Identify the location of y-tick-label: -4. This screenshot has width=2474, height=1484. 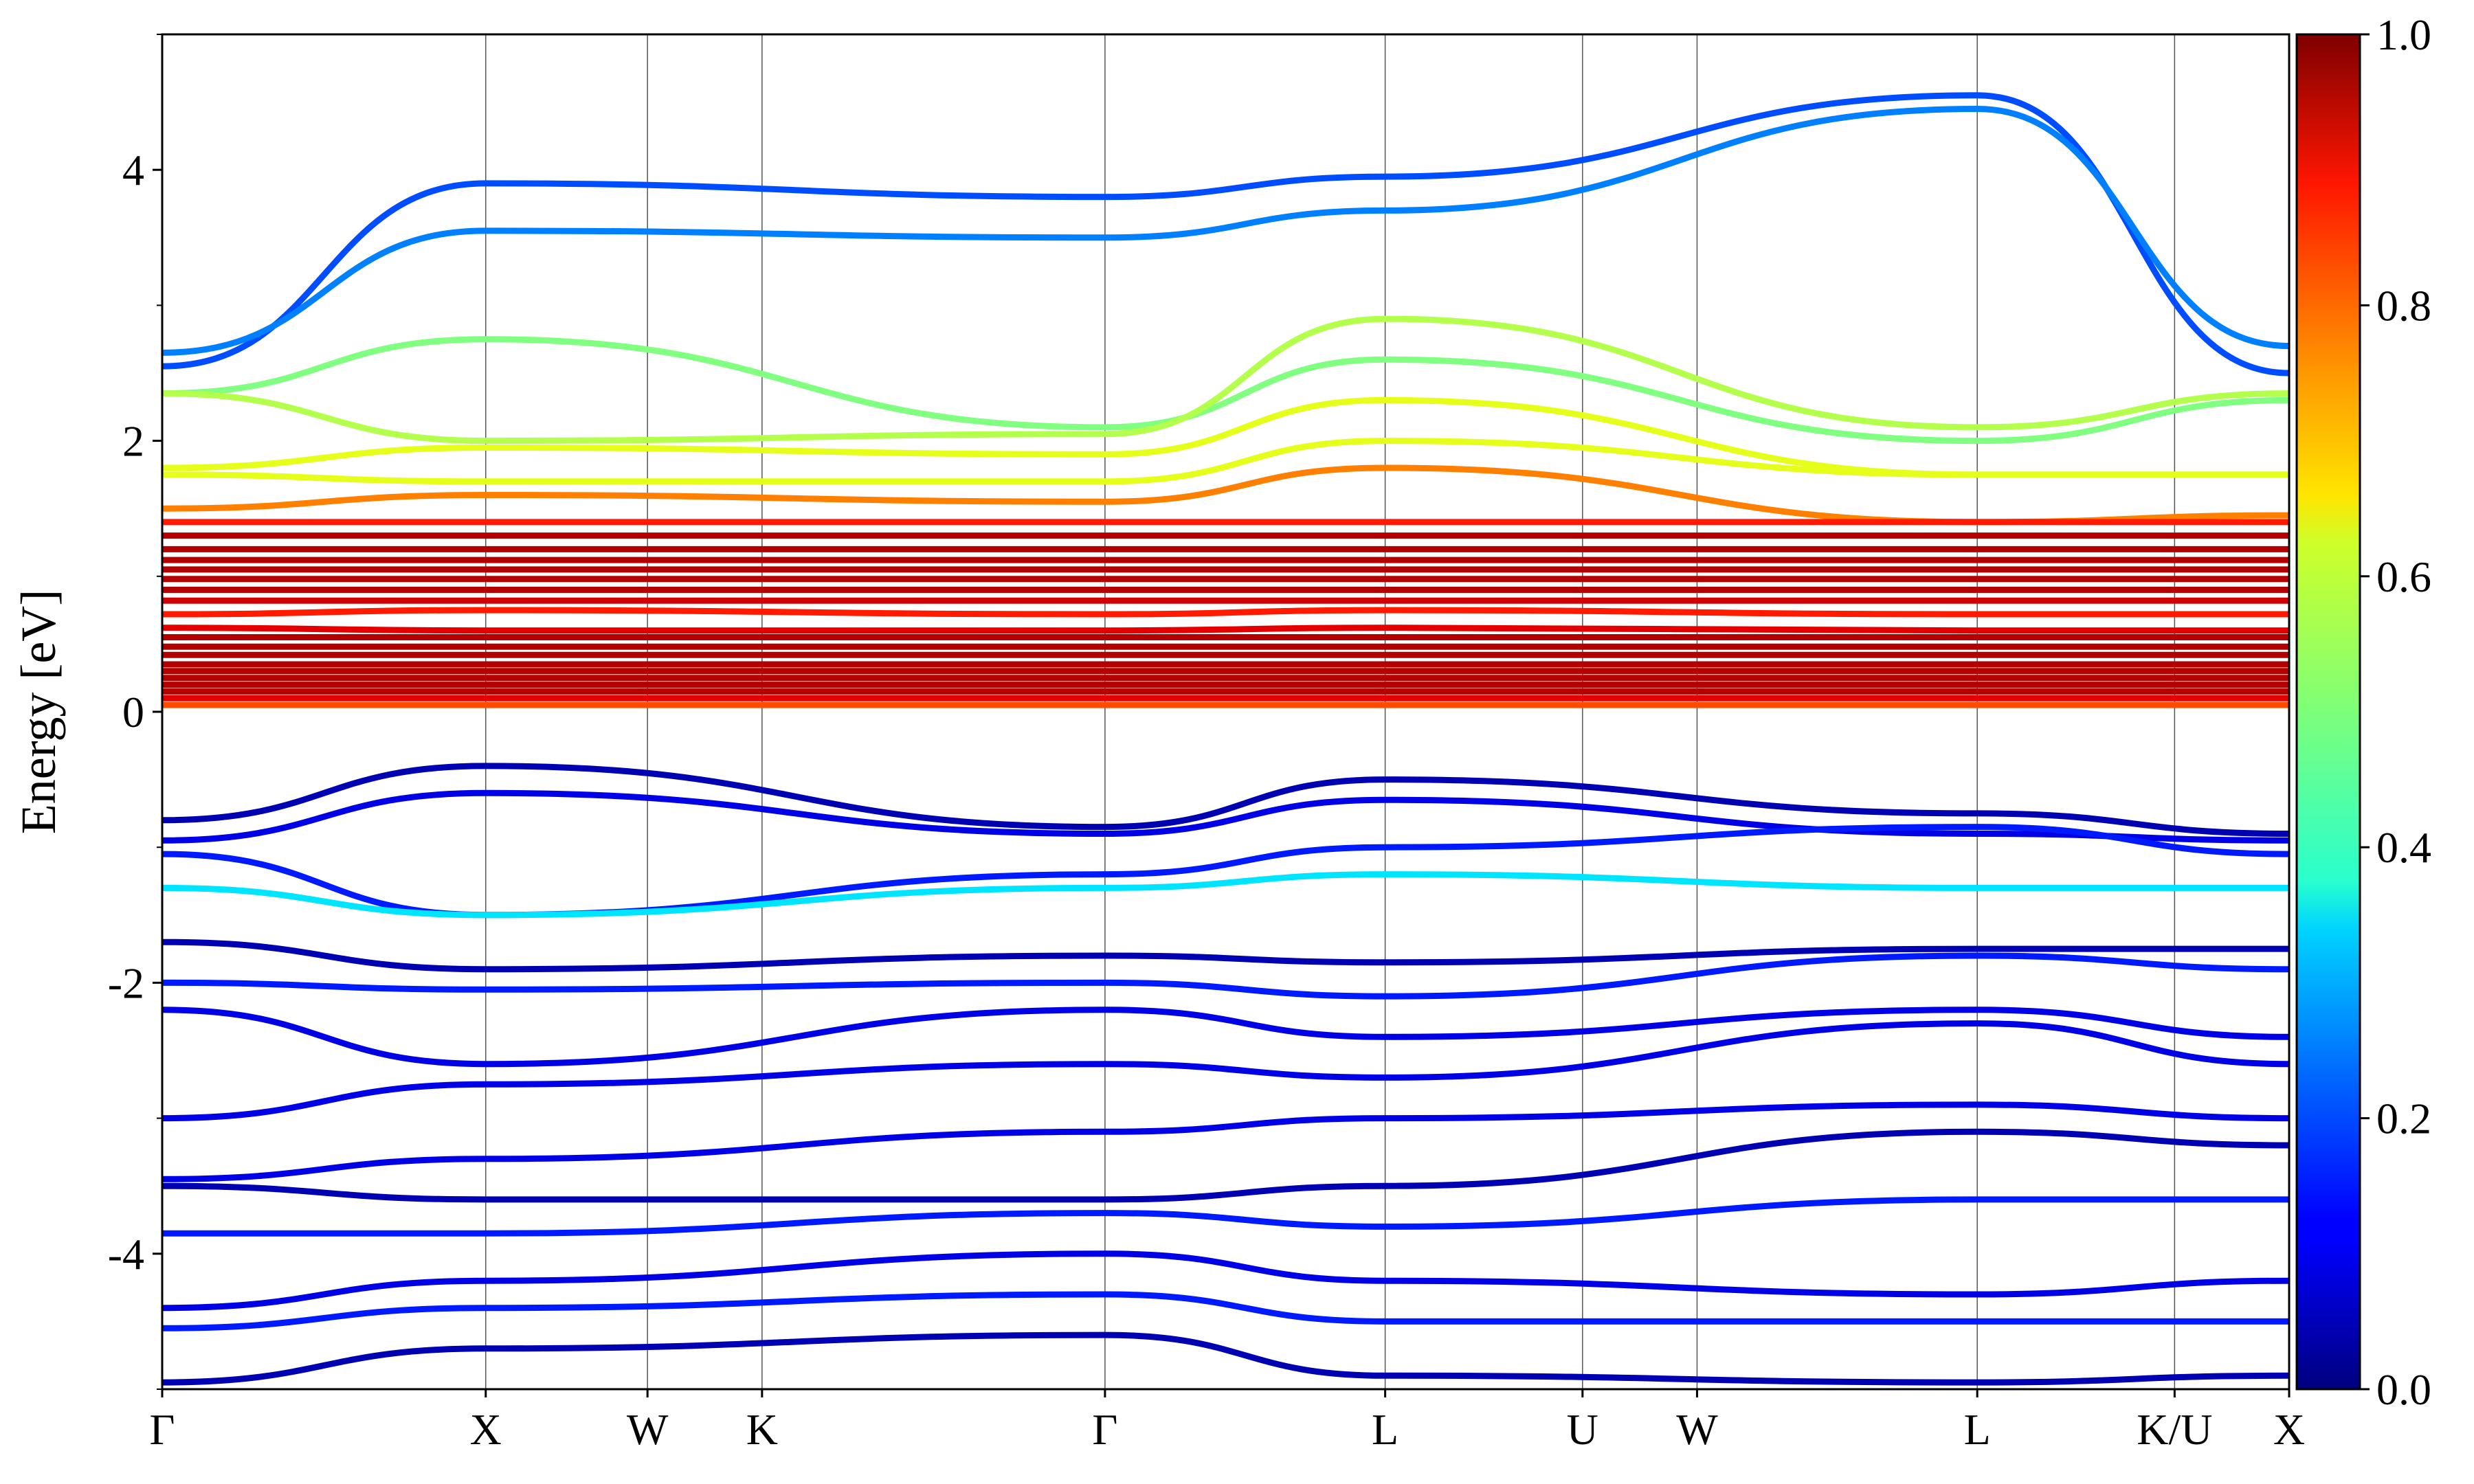
(126, 1254).